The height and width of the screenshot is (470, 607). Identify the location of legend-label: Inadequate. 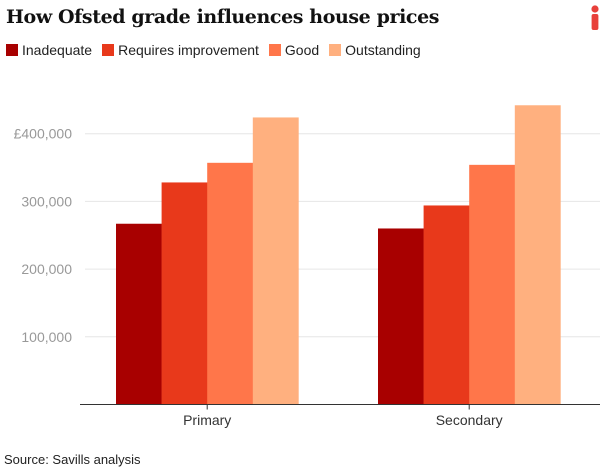
(57, 50).